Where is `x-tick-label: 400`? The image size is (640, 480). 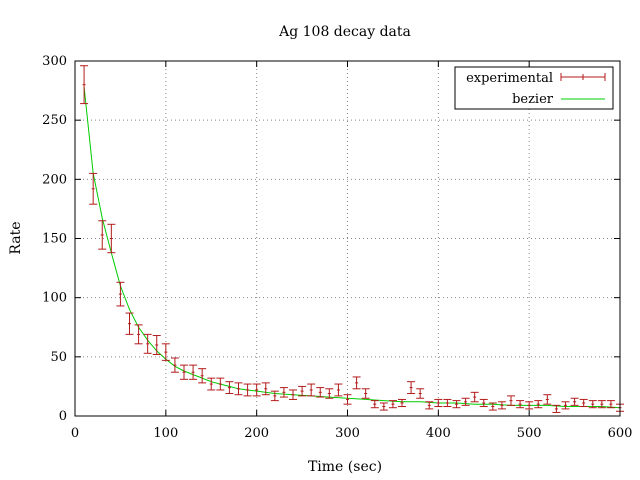
x-tick-label: 400 is located at coordinates (438, 433).